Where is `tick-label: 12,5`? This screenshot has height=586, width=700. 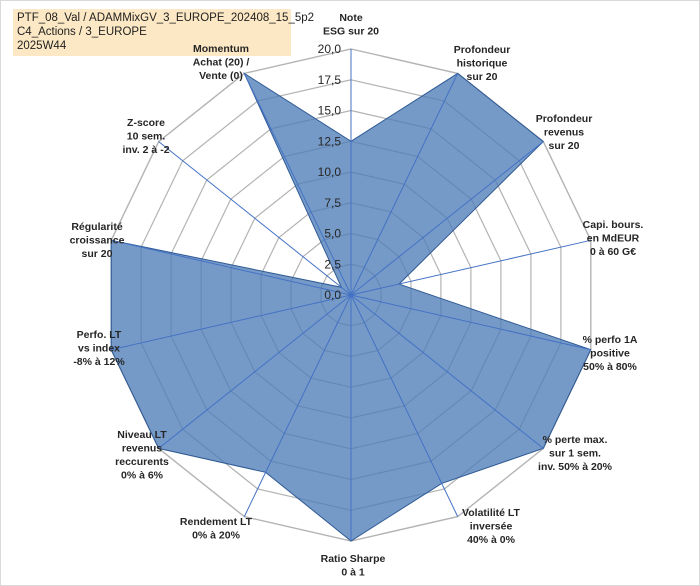 tick-label: 12,5 is located at coordinates (330, 141).